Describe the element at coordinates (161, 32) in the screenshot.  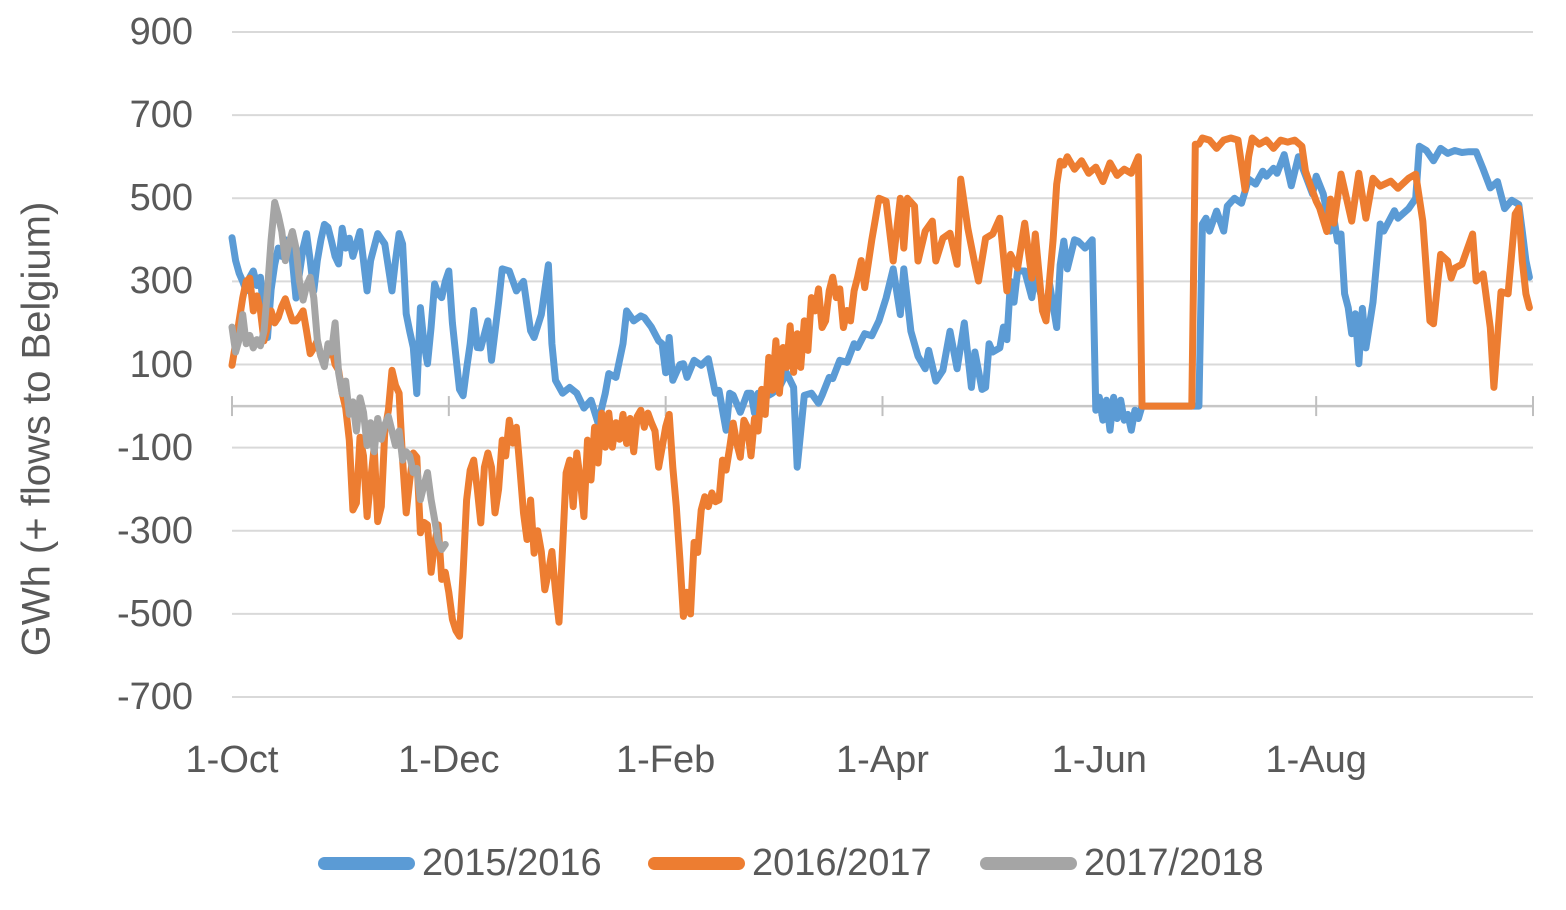
I see `y-tick-label-900: 900` at that location.